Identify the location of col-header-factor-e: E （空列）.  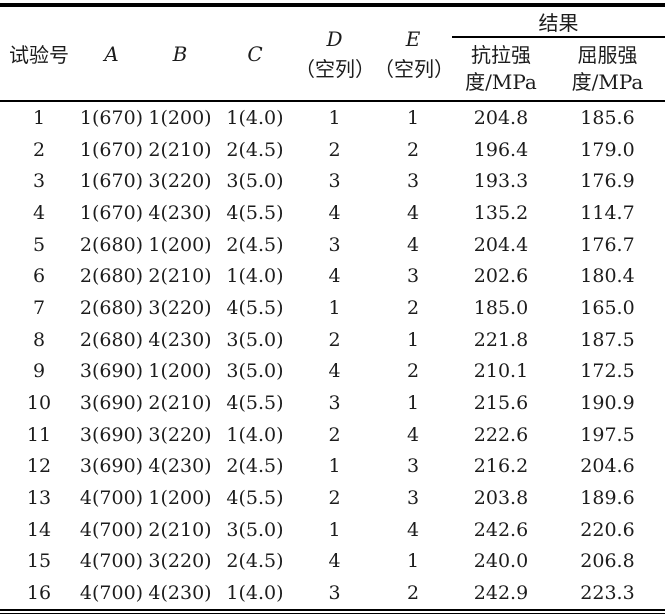
(414, 53).